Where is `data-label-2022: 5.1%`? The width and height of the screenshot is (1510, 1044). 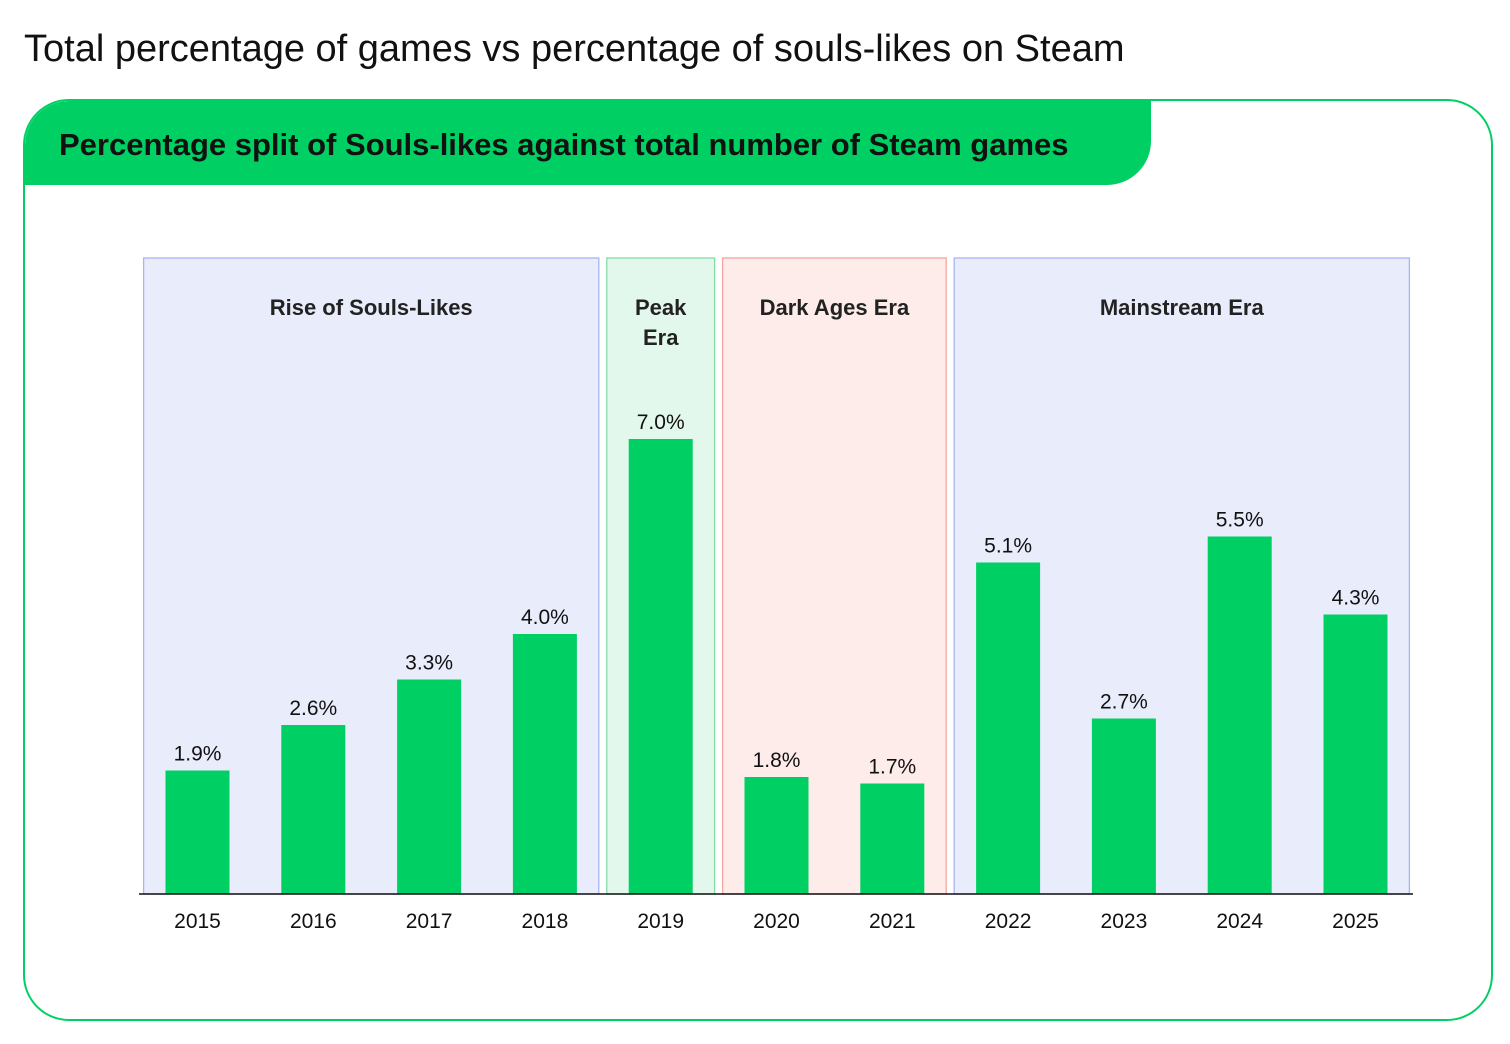 data-label-2022: 5.1% is located at coordinates (1008, 546).